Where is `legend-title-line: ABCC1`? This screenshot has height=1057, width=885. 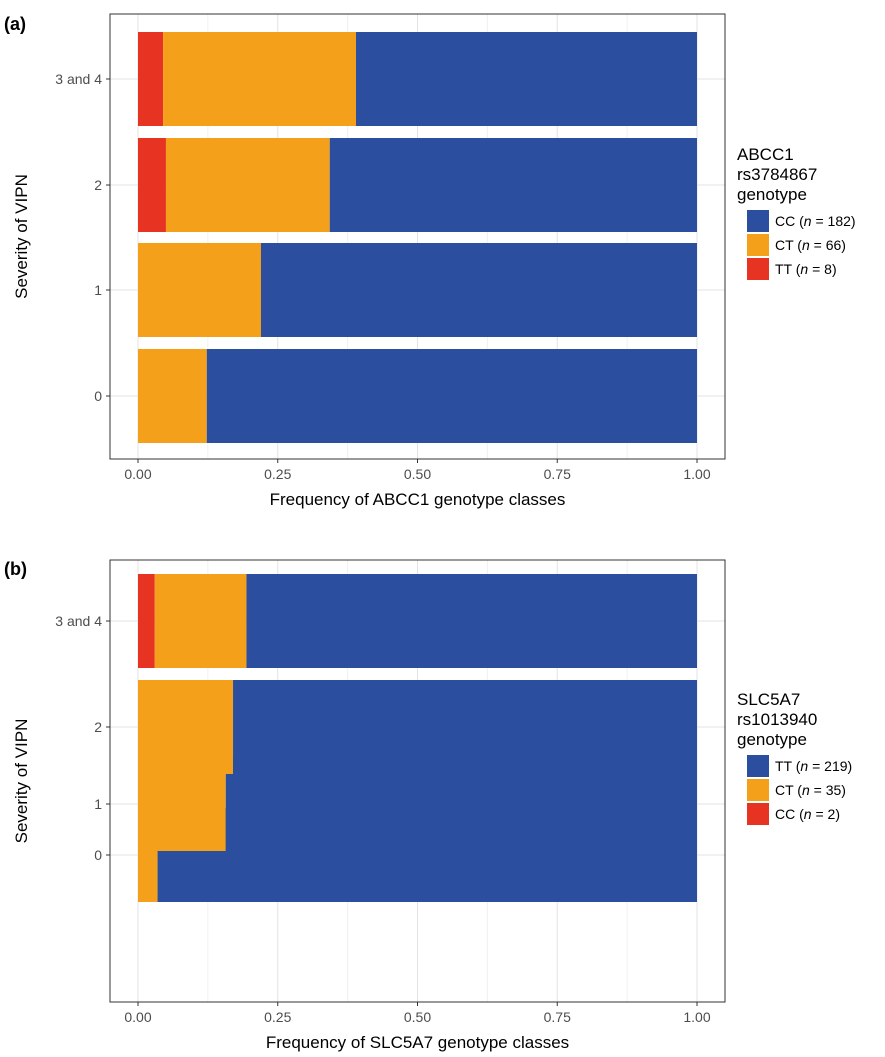 legend-title-line: ABCC1 is located at coordinates (765, 154).